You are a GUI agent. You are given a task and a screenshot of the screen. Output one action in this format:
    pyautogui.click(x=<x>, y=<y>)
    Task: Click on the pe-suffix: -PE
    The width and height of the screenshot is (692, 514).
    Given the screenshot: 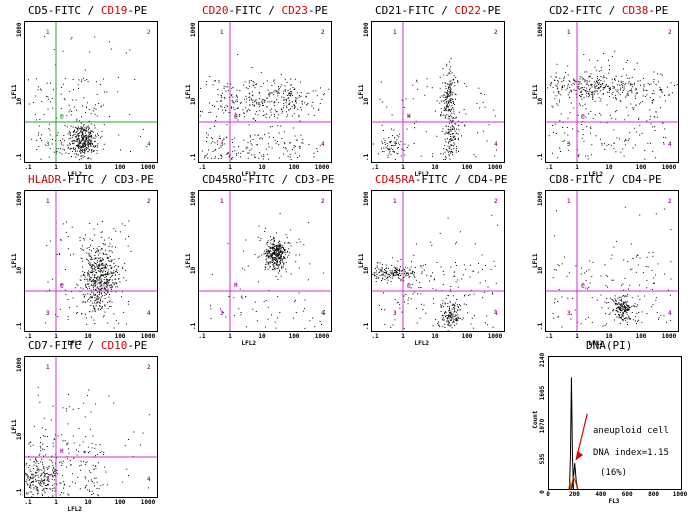 What is the action you would take?
    pyautogui.click(x=651, y=179)
    